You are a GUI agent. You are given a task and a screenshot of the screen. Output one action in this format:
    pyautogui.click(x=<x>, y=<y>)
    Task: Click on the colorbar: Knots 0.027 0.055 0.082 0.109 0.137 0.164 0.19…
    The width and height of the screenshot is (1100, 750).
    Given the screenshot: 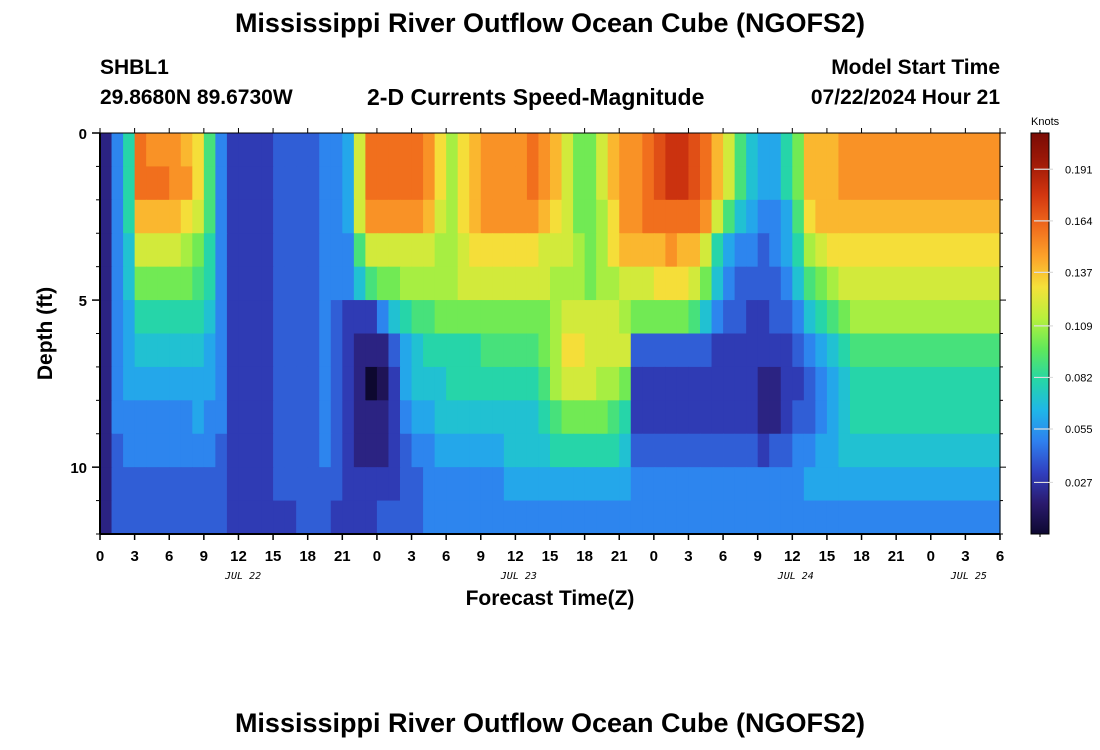 What is the action you would take?
    pyautogui.click(x=1061, y=326)
    